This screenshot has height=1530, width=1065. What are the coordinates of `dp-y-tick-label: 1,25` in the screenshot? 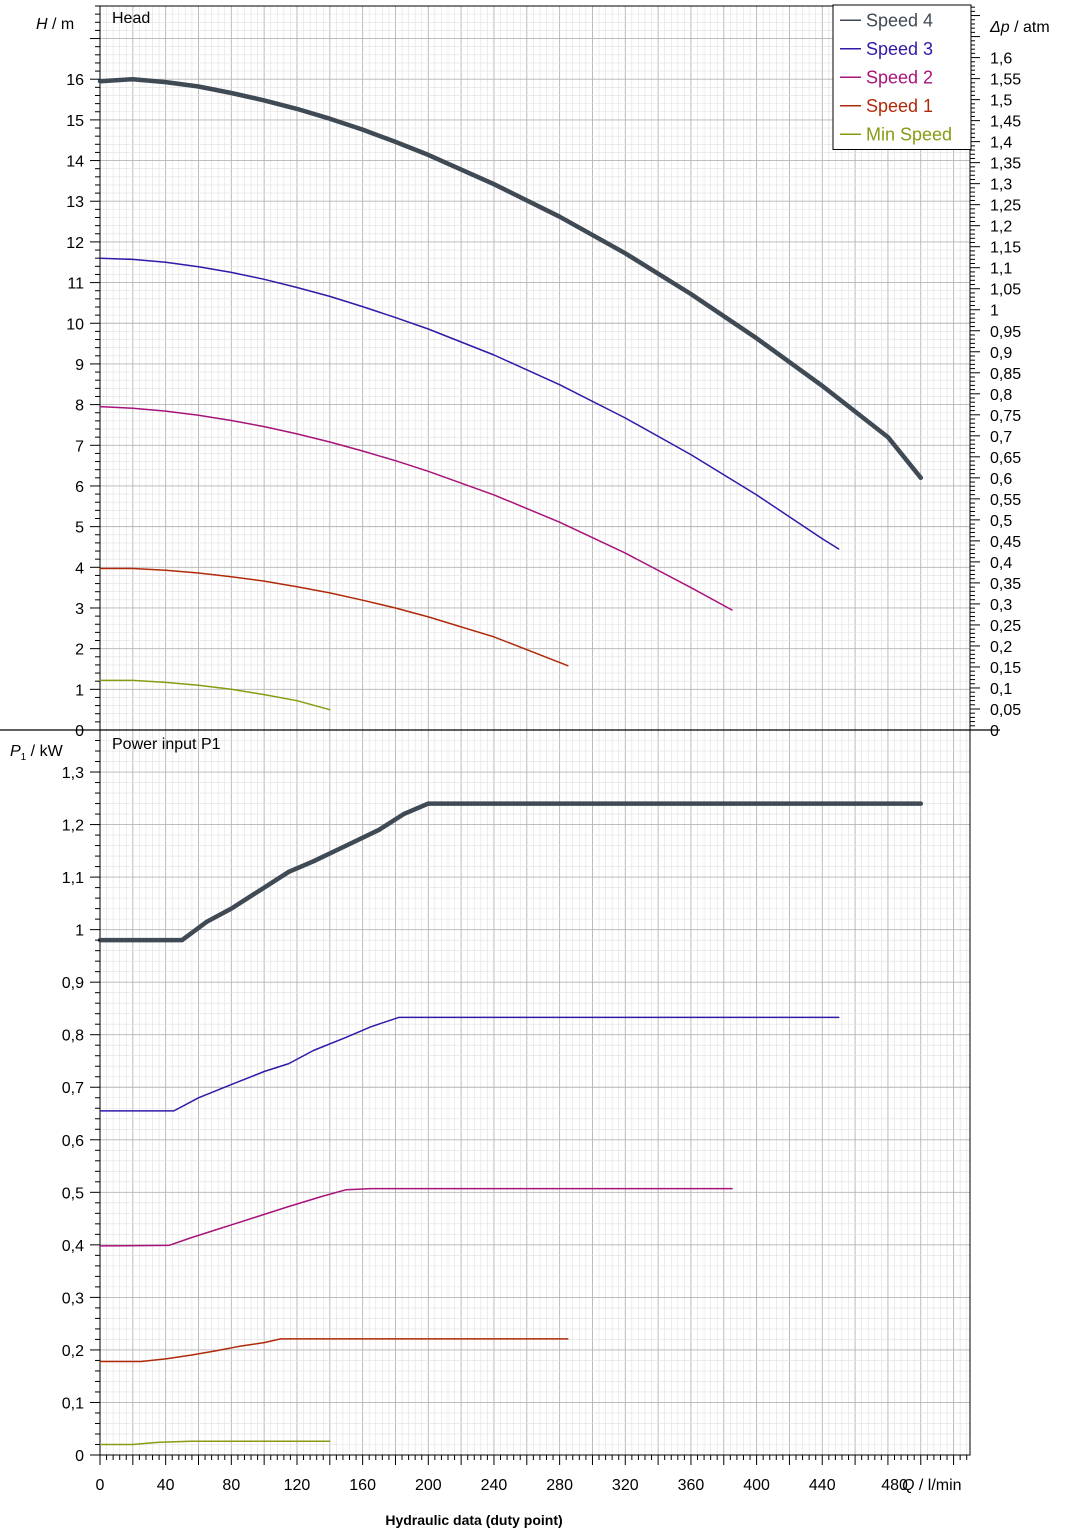 It's located at (1005, 206).